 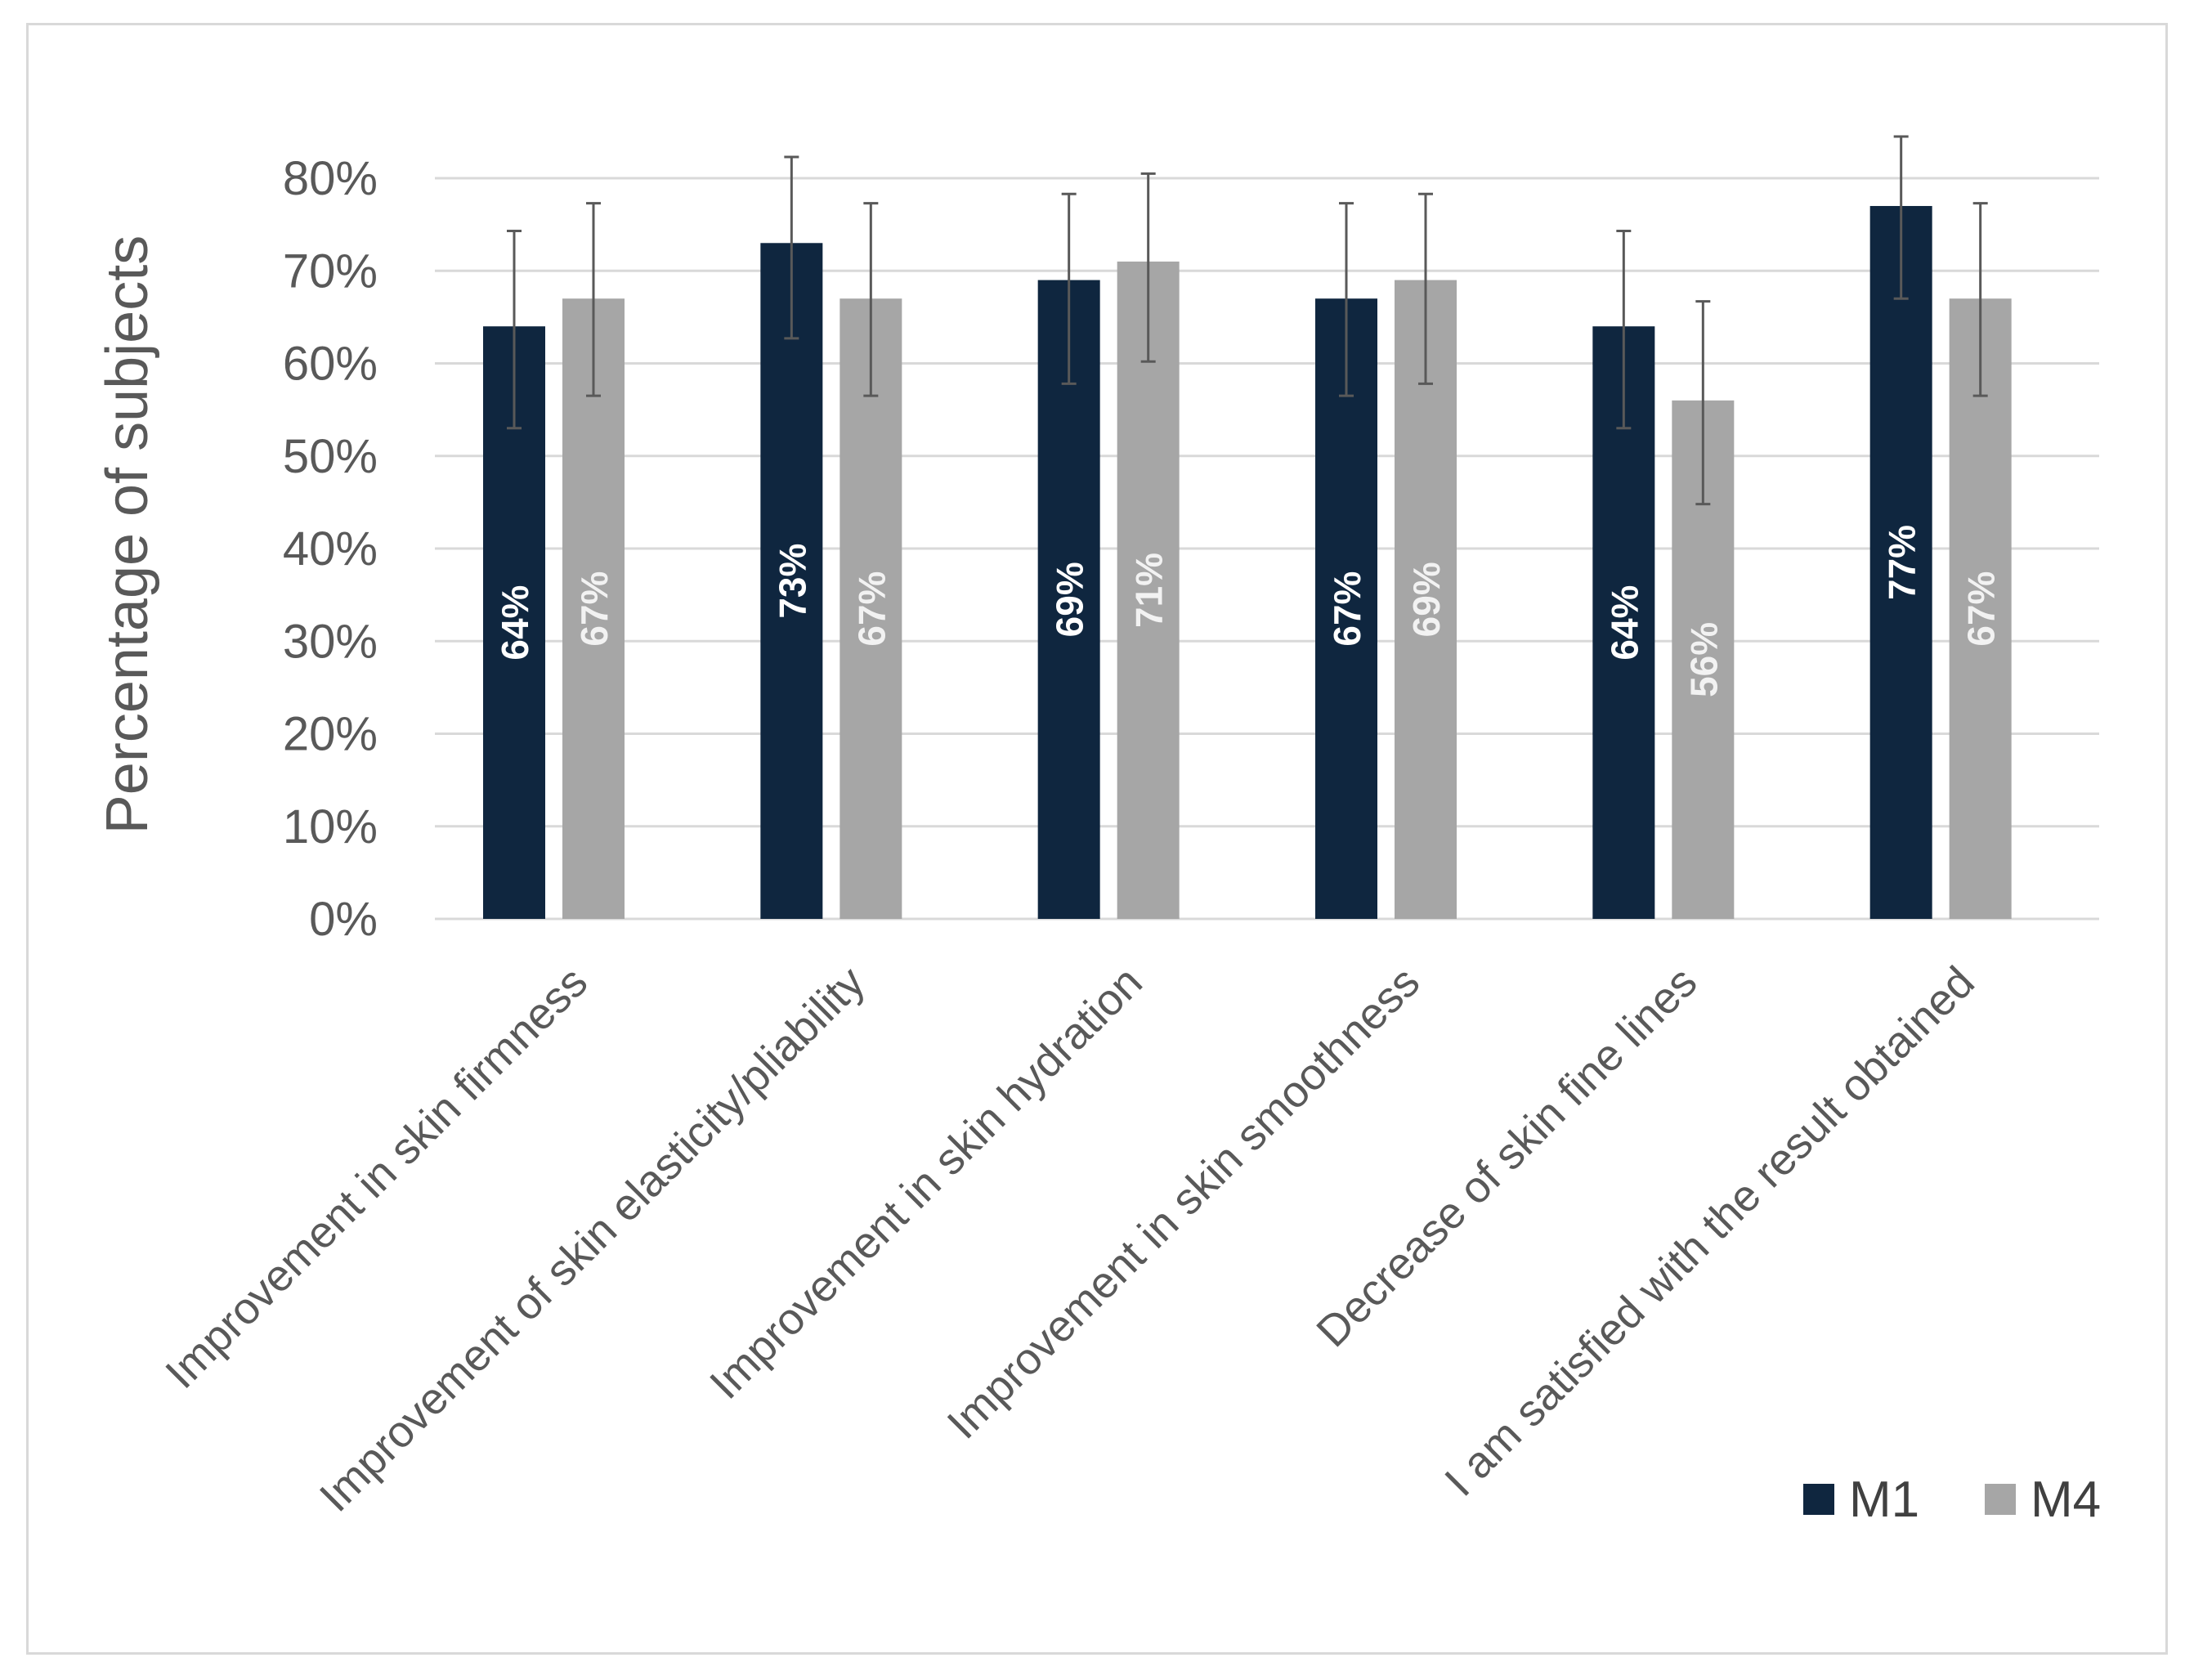 I want to click on data-label-m1: 67%, so click(x=1347, y=609).